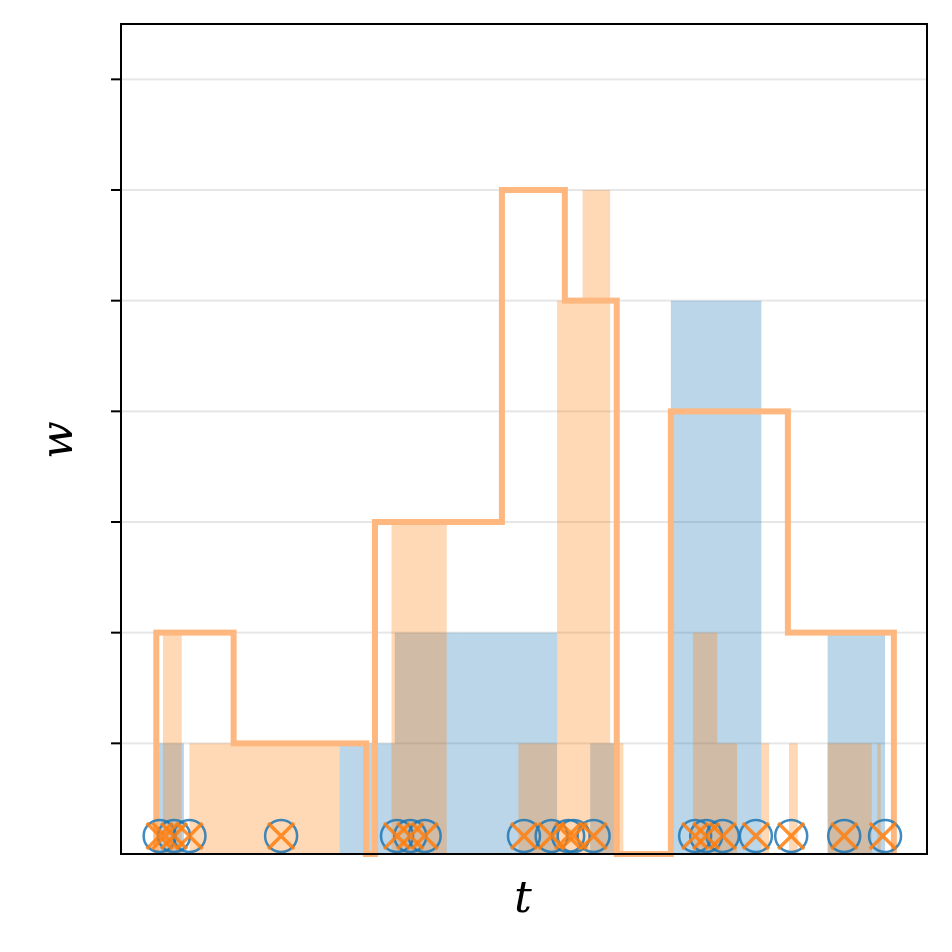  I want to click on y-axis-label: w, so click(57, 440).